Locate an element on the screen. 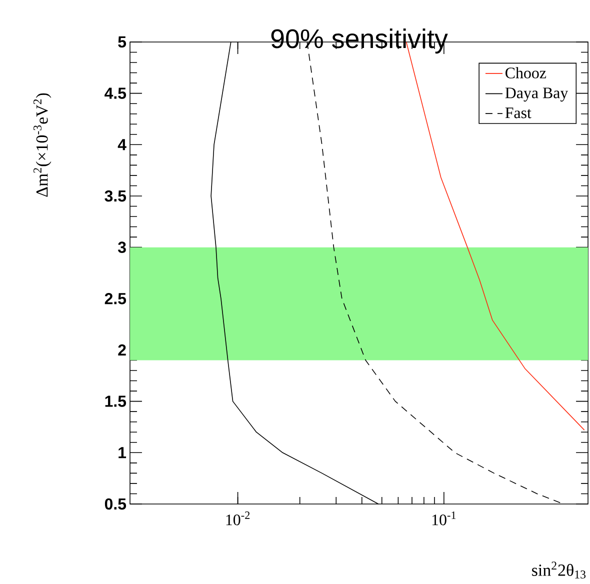 The height and width of the screenshot is (584, 590). legend-label: Fast is located at coordinates (518, 113).